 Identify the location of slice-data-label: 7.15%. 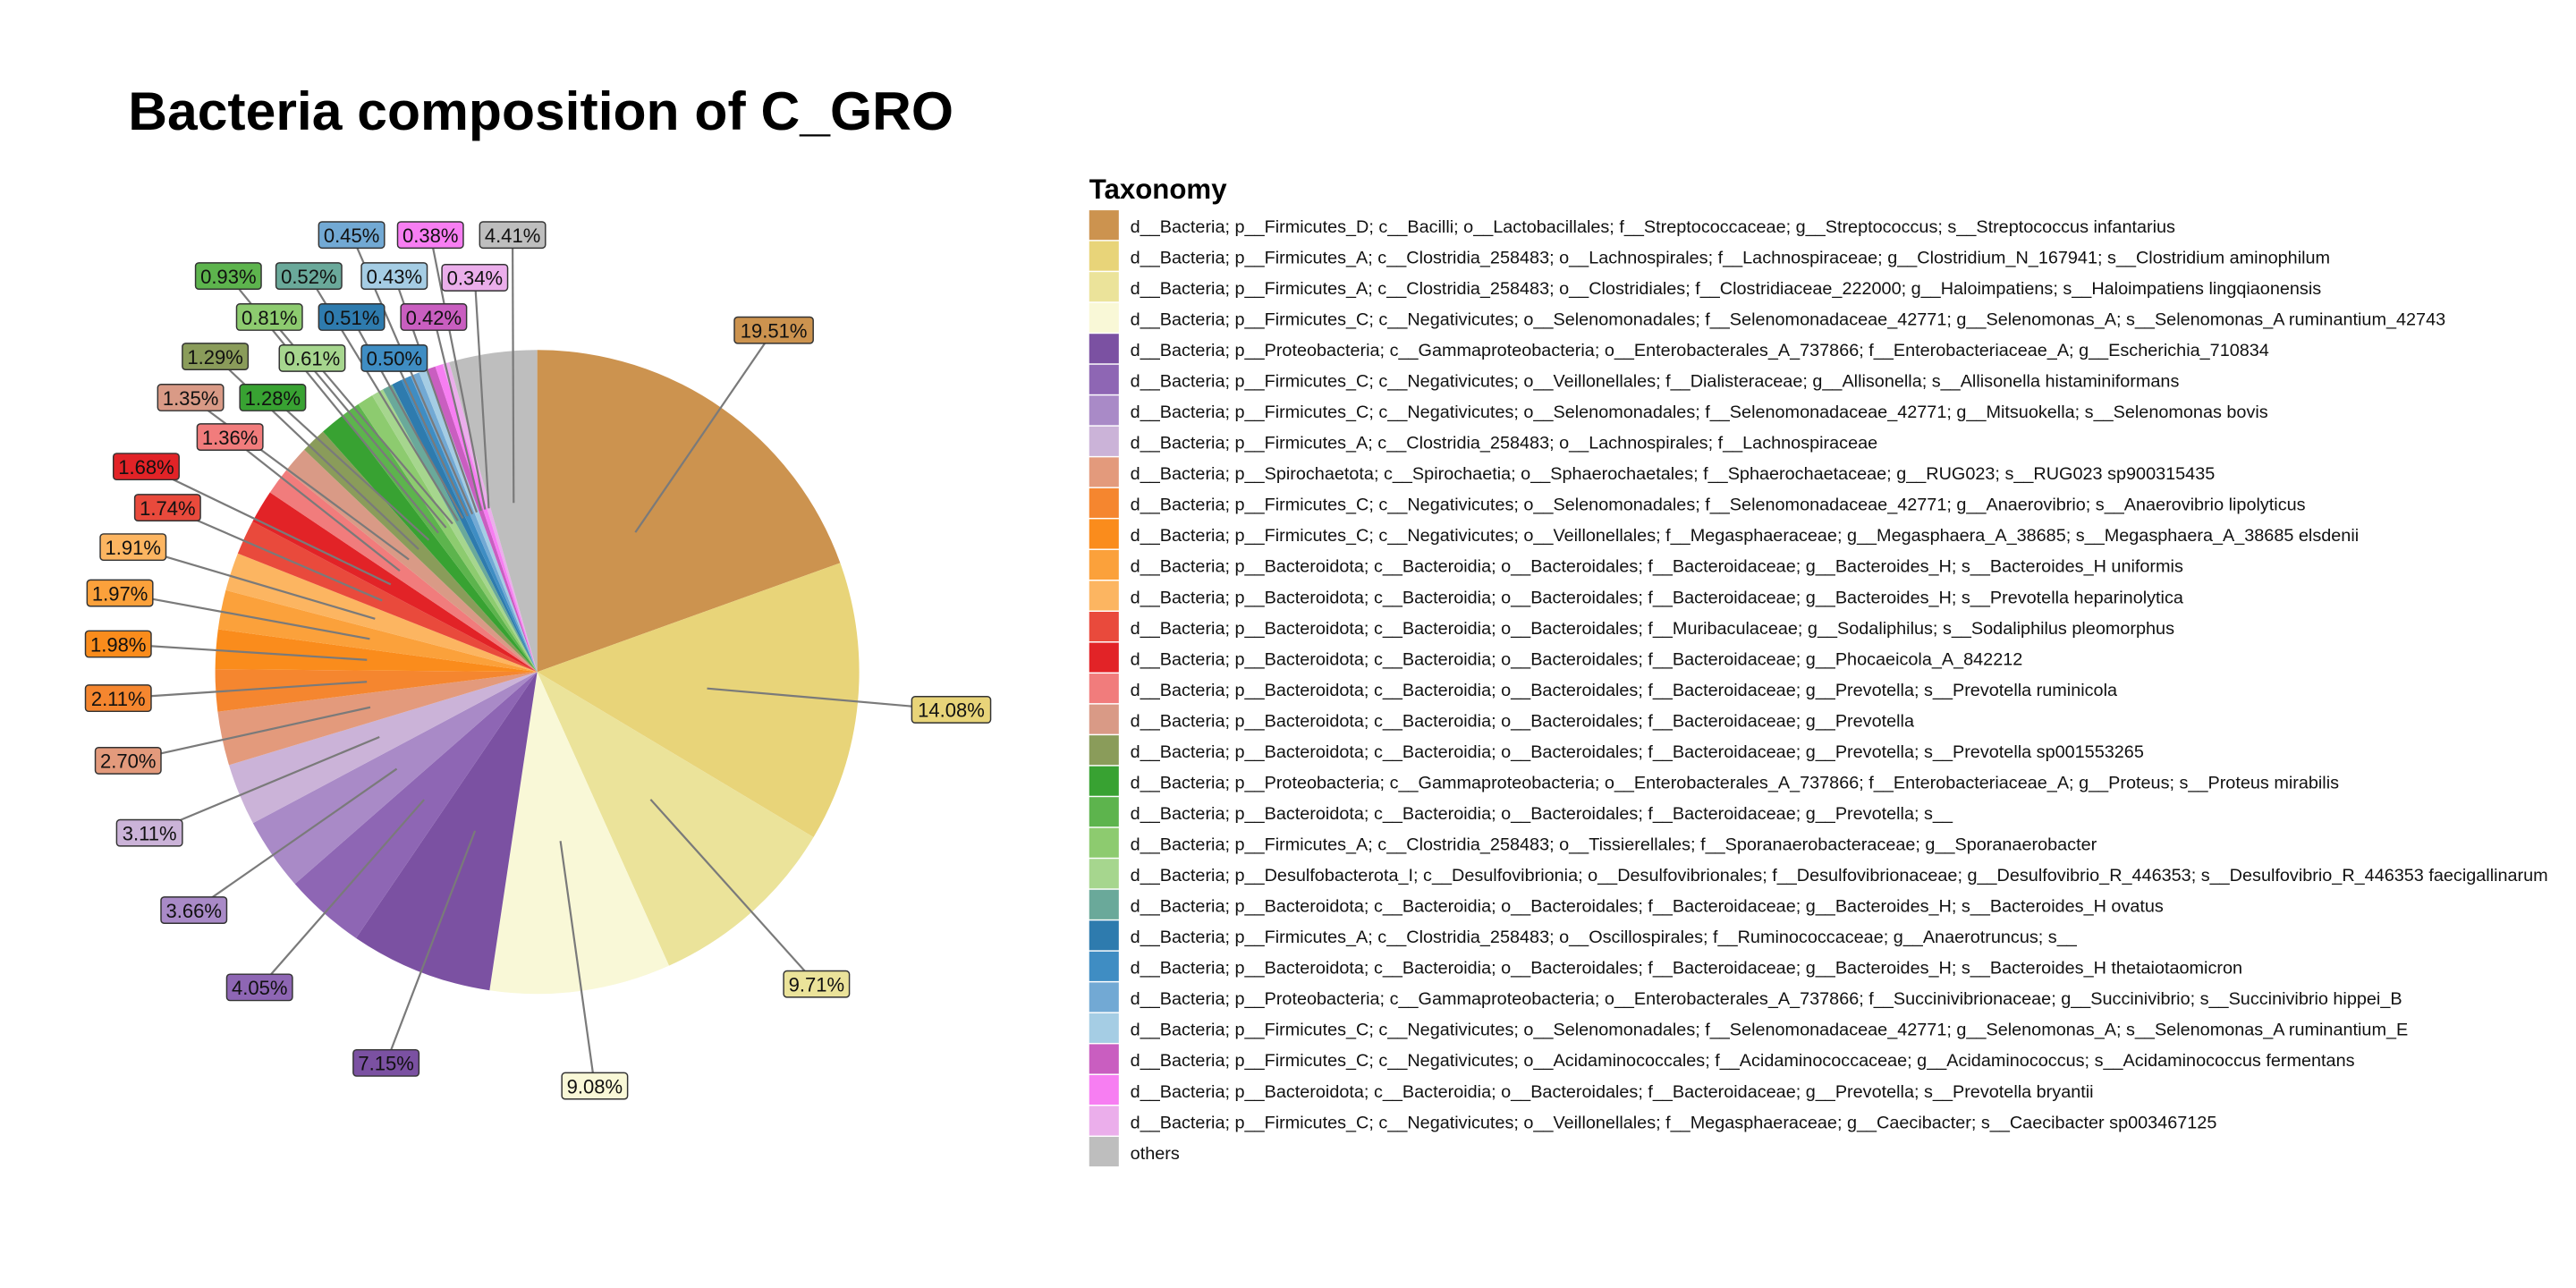
(386, 1062).